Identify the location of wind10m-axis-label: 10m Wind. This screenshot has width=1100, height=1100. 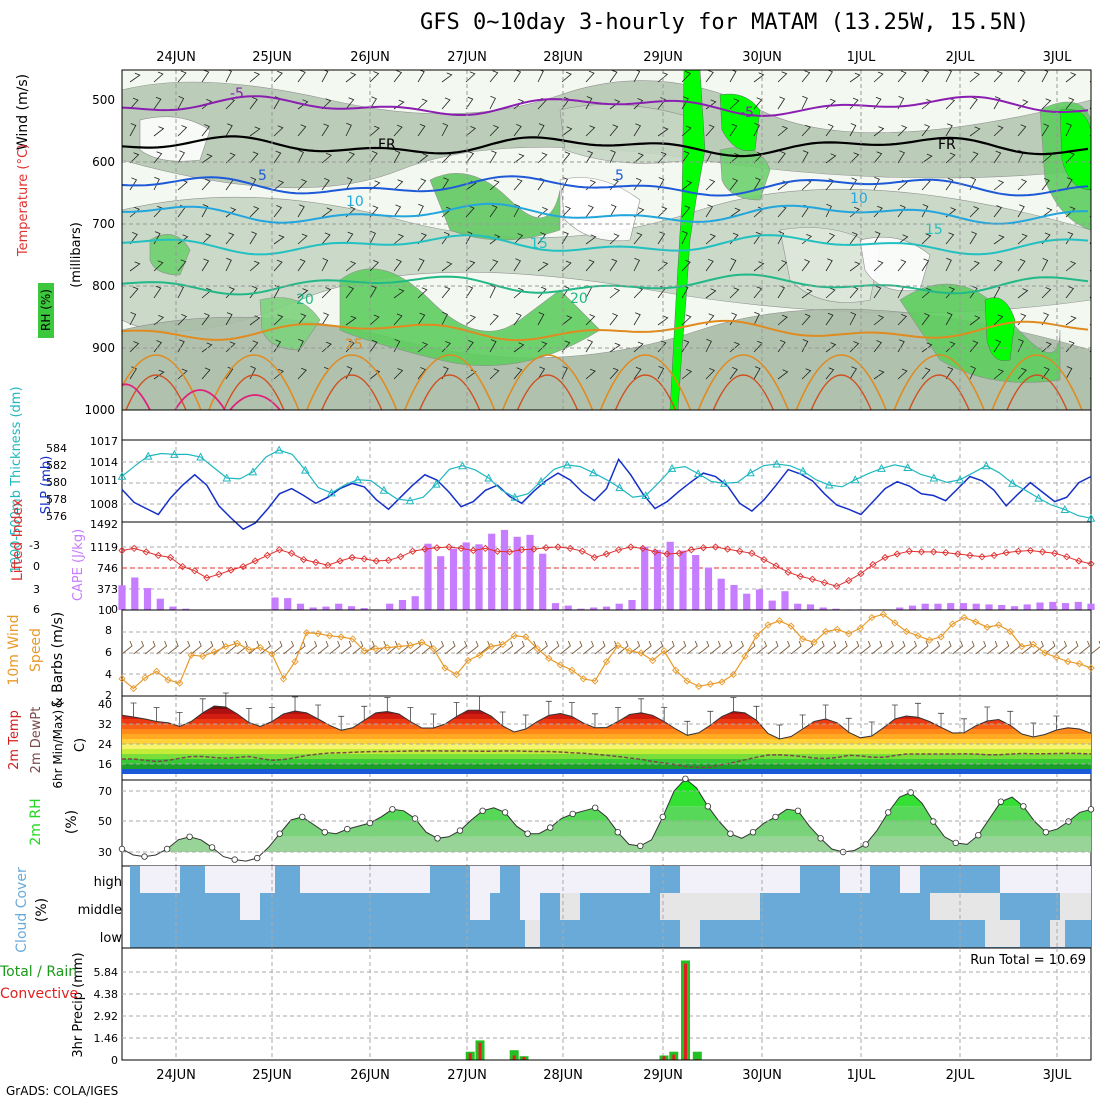
(14, 649).